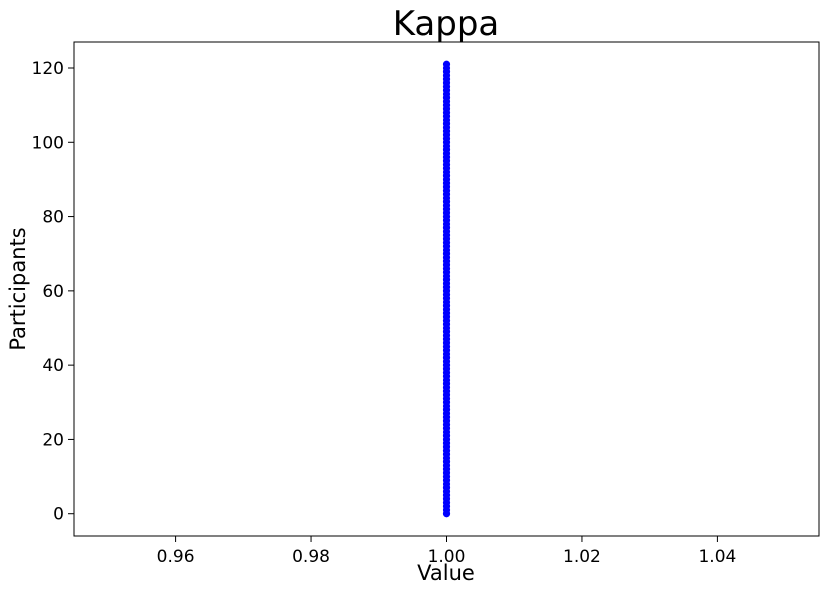  I want to click on y-tick-label: 120, so click(48, 69).